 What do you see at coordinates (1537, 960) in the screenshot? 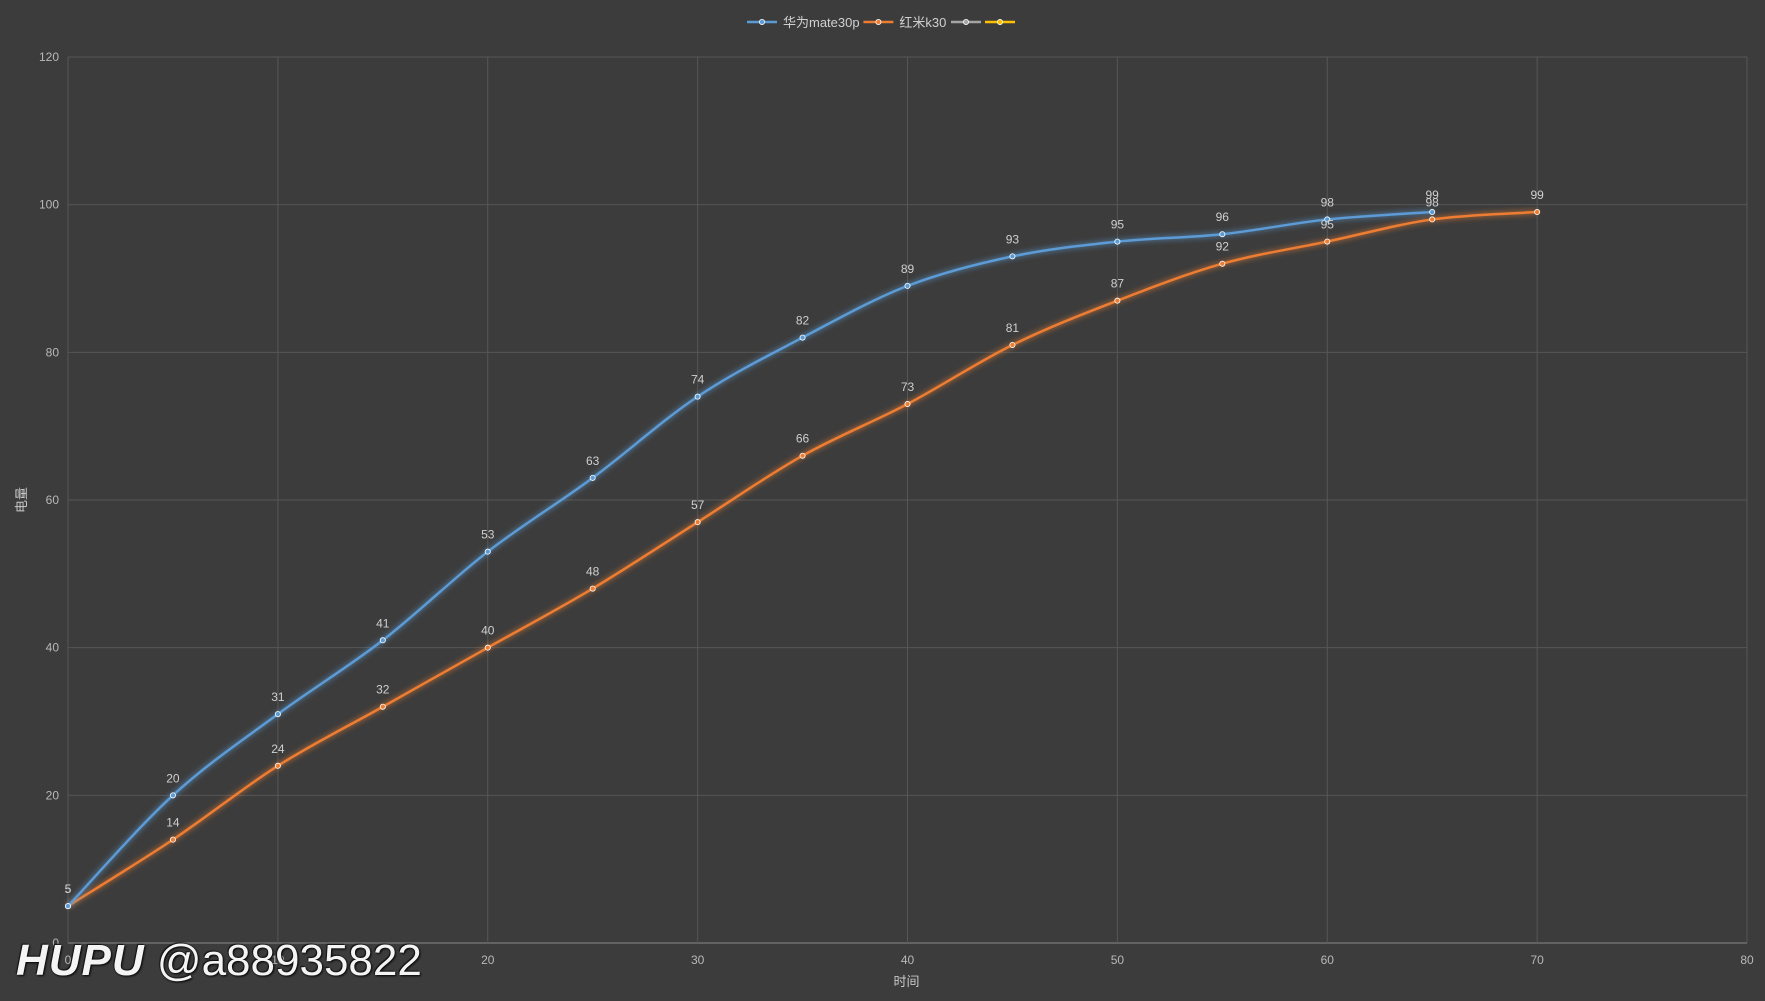
I see `x-tick-label: 70` at bounding box center [1537, 960].